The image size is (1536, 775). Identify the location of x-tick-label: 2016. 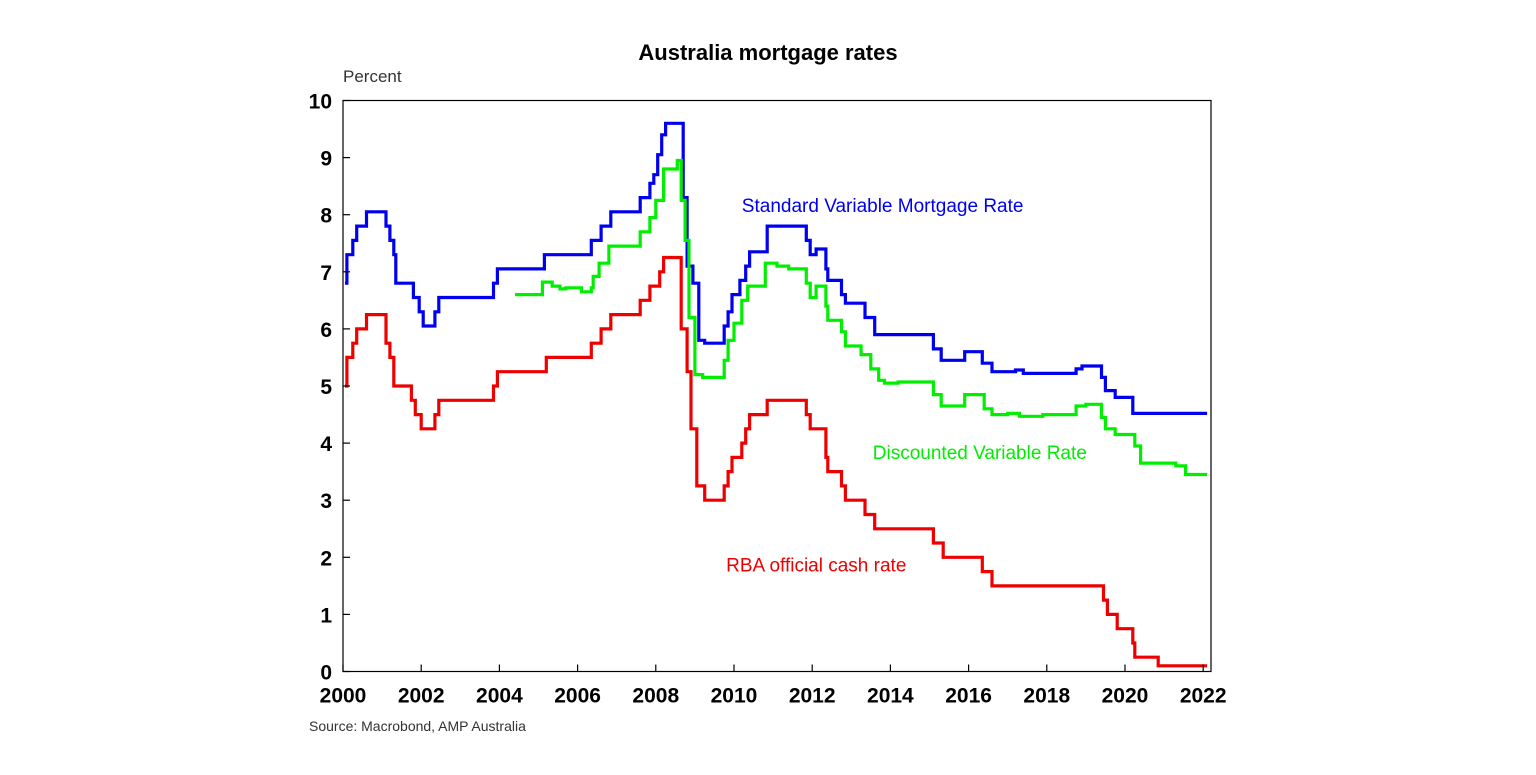
(968, 696).